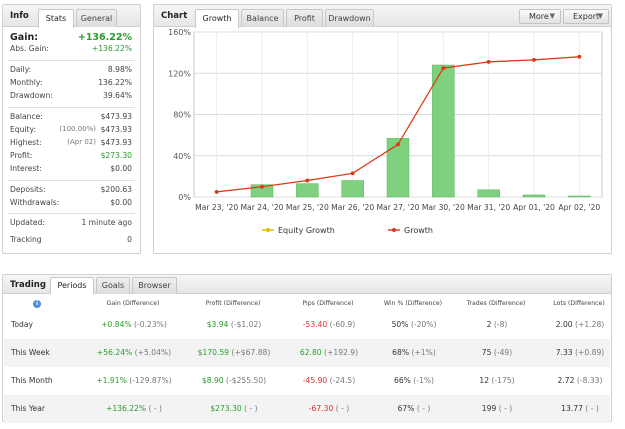 Image resolution: width=625 pixels, height=429 pixels. I want to click on tab-periods: Periods, so click(72, 285).